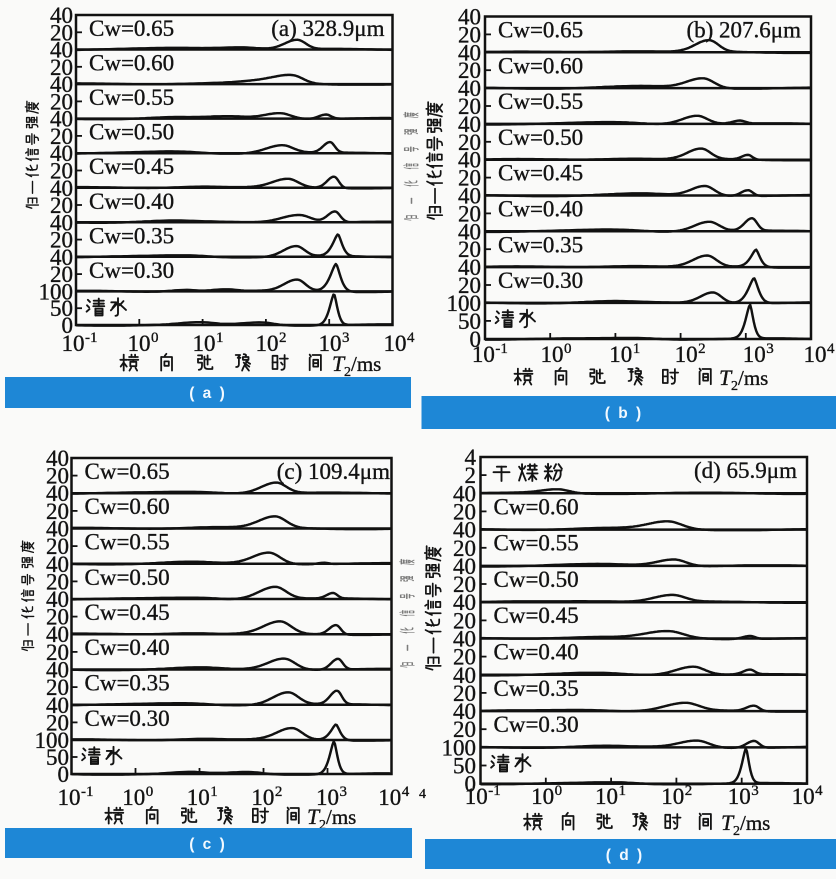  Describe the element at coordinates (625, 855) in the screenshot. I see `svg-text: ( d )` at that location.